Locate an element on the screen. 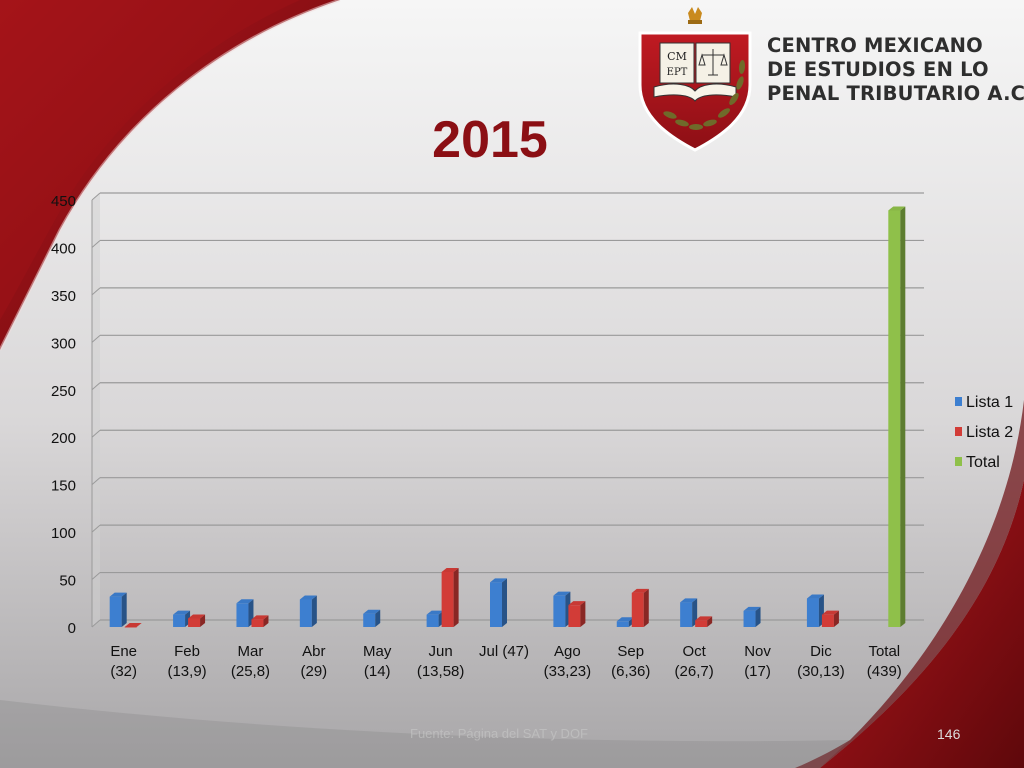  y-tick-label: 400 is located at coordinates (63, 248).